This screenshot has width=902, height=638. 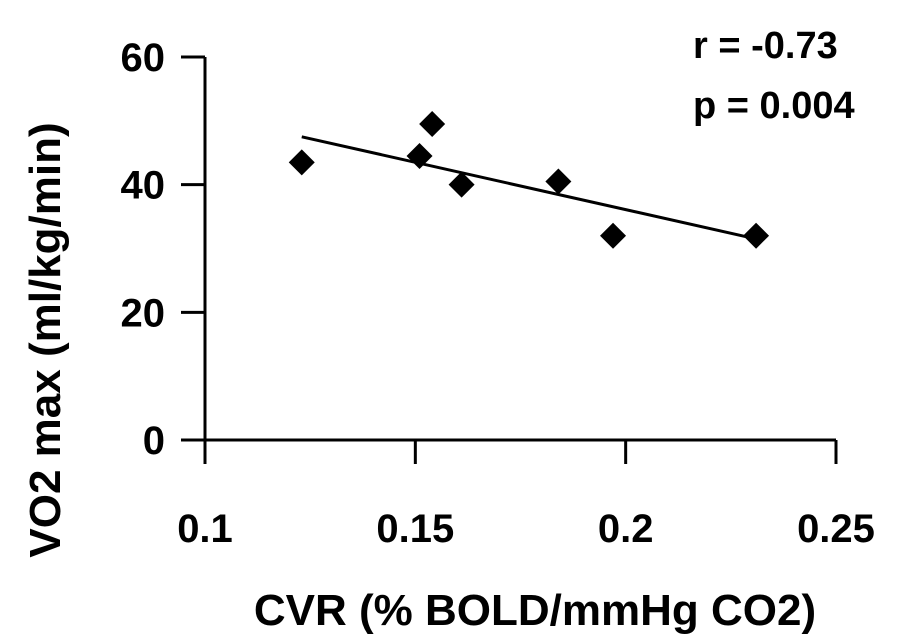 I want to click on x-tick-label: 0.1, so click(x=205, y=529).